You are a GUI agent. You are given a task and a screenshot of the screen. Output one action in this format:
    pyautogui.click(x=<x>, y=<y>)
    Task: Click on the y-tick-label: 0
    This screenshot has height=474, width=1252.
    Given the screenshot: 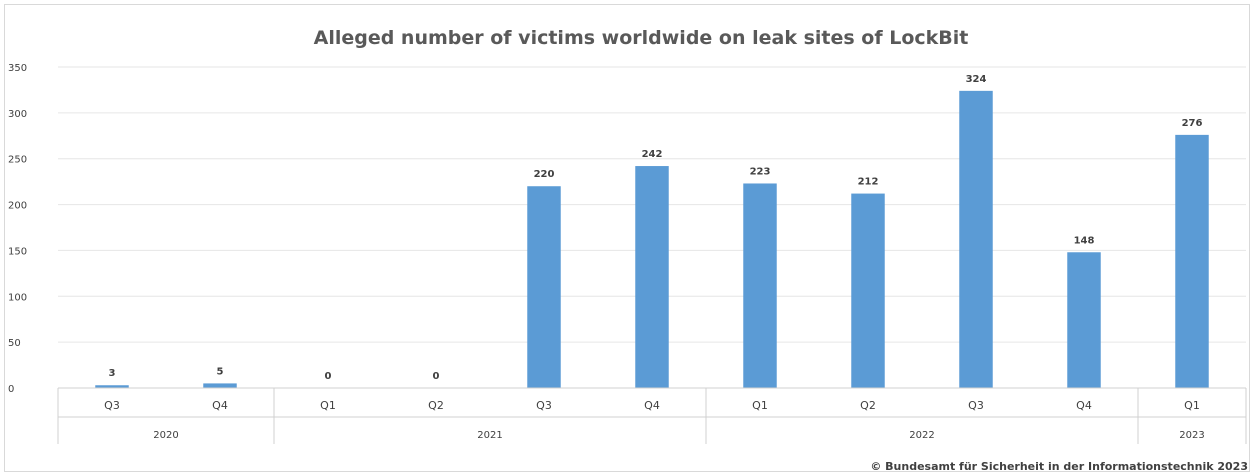 What is the action you would take?
    pyautogui.click(x=11, y=389)
    